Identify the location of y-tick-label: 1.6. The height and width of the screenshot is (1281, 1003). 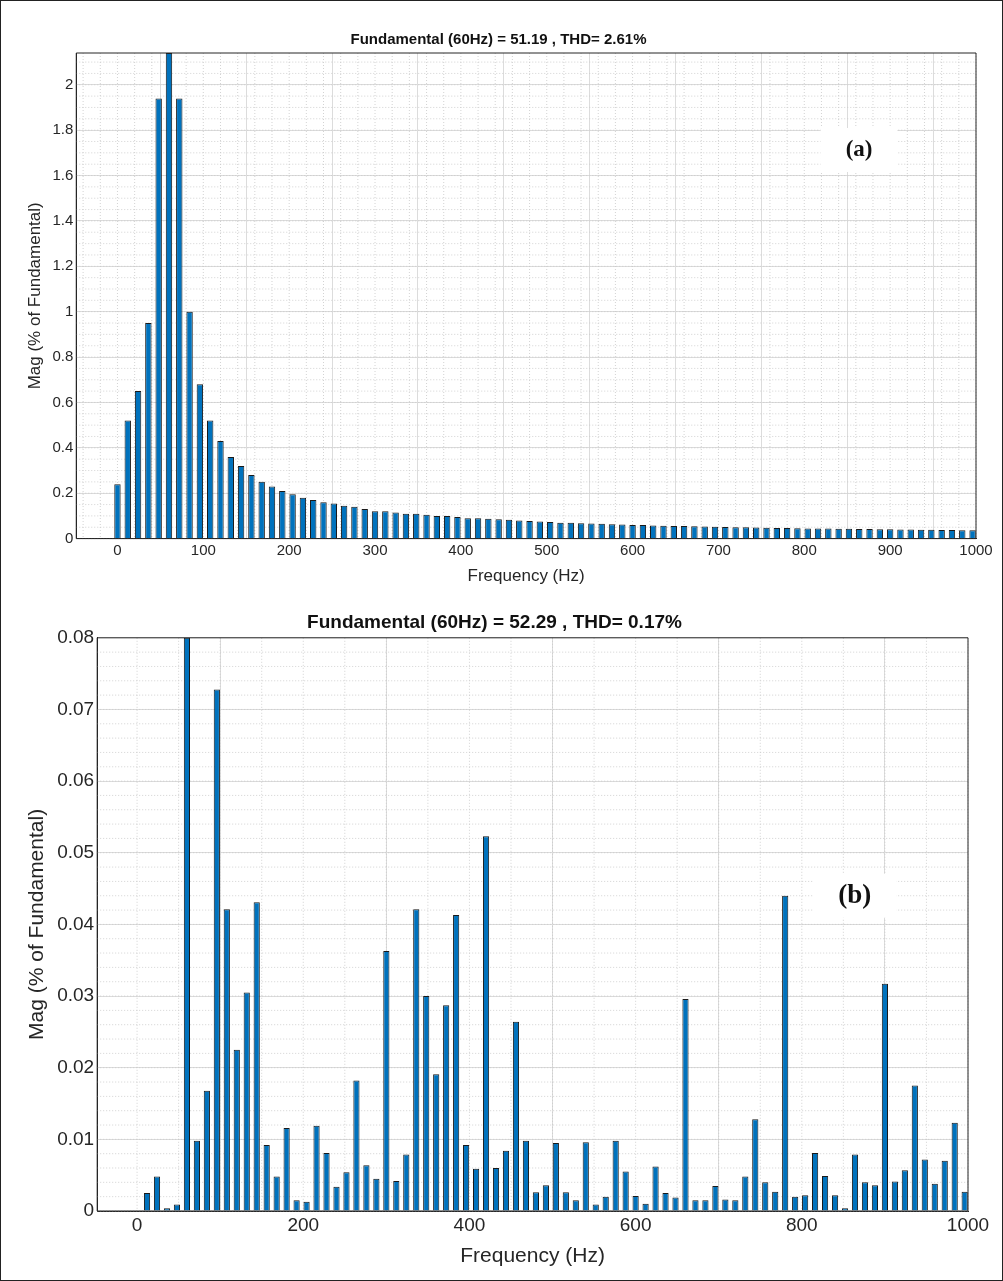
(63, 174).